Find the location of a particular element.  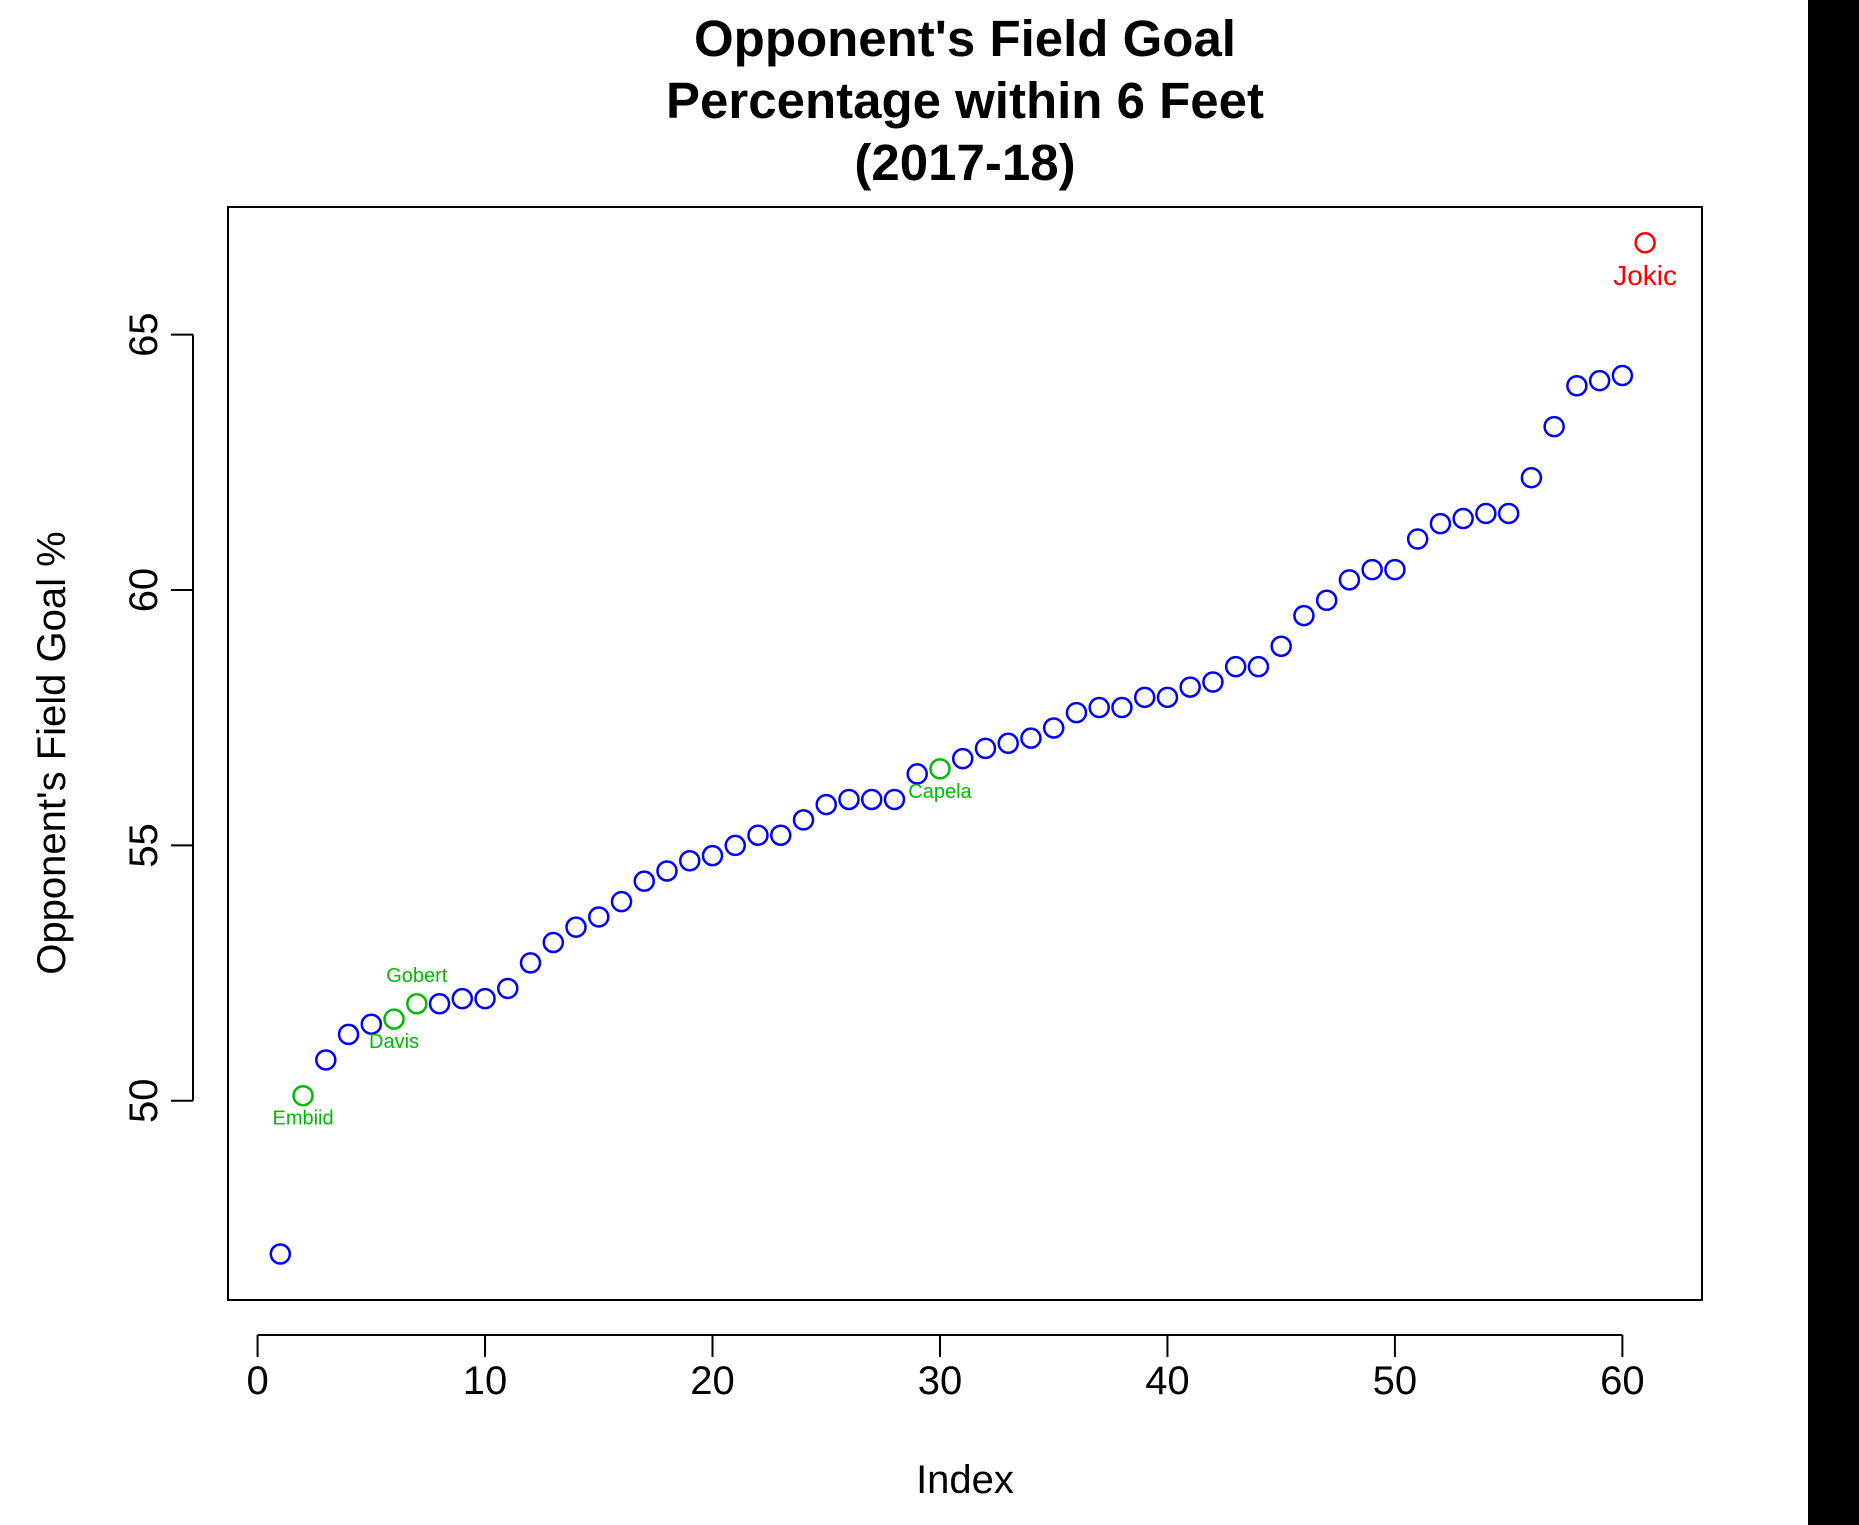

annotation-jokic: Jokic is located at coordinates (1645, 275).